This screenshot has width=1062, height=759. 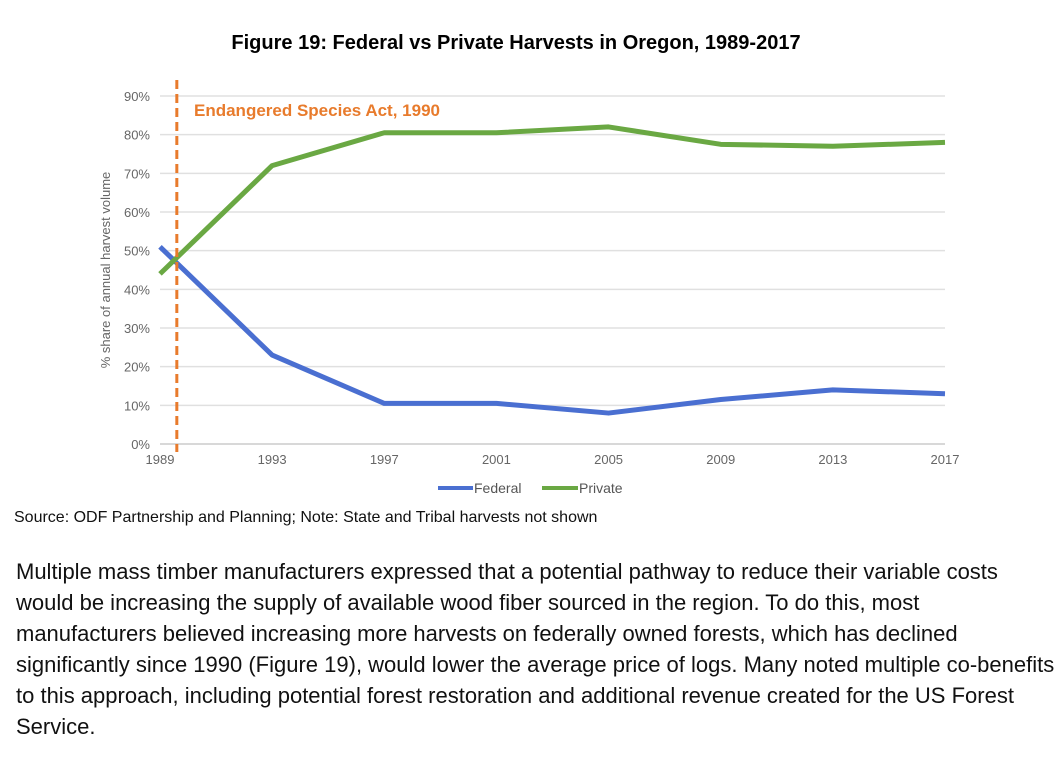 What do you see at coordinates (160, 459) in the screenshot?
I see `x-tick-label: 1989` at bounding box center [160, 459].